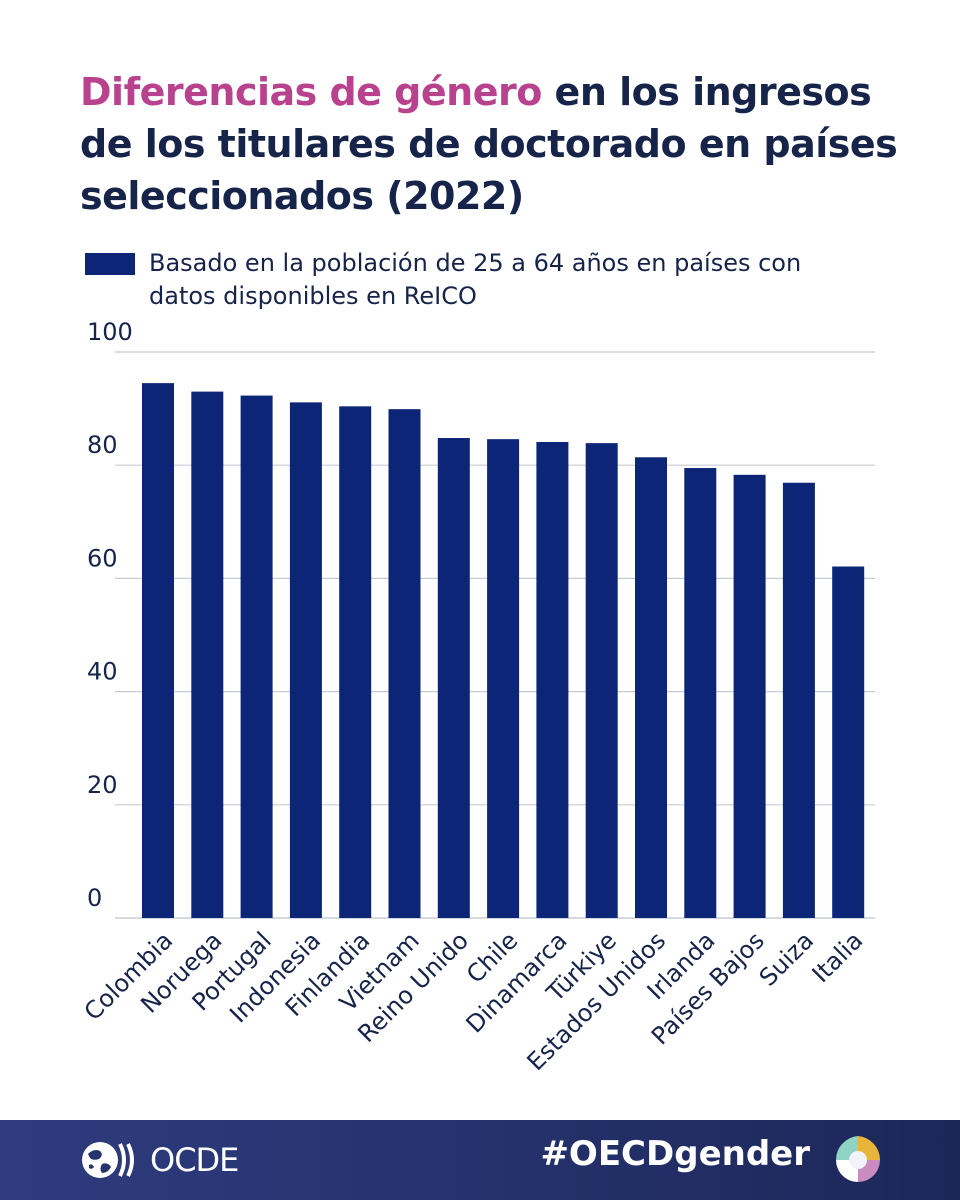 This screenshot has width=960, height=1200. I want to click on title-highlight: Diferencias de género, so click(311, 92).